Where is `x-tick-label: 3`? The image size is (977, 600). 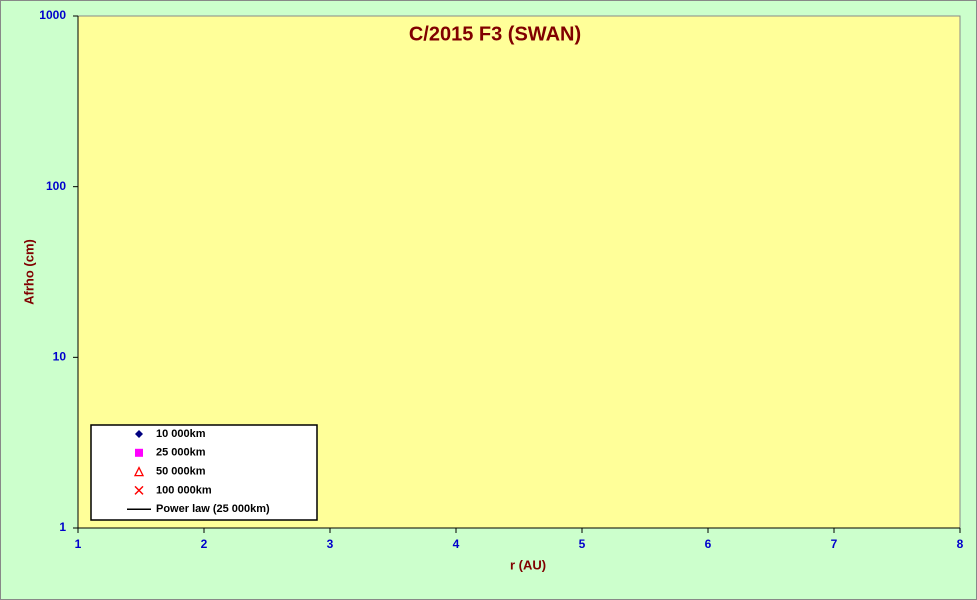 x-tick-label: 3 is located at coordinates (330, 544).